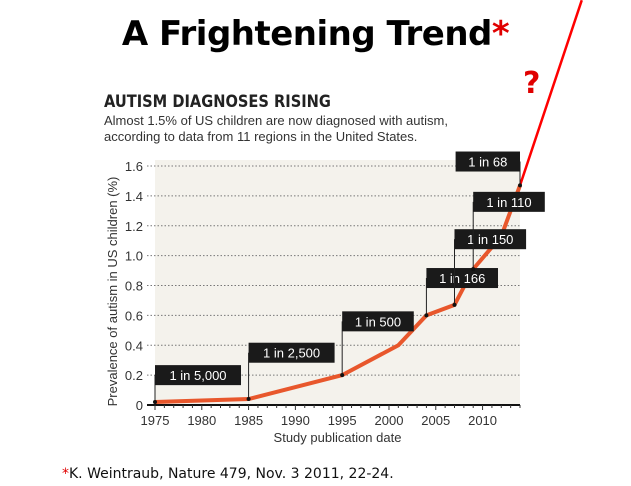 Image resolution: width=631 pixels, height=486 pixels. Describe the element at coordinates (217, 102) in the screenshot. I see `chart-title: AUTISM DIAGNOSES RISING` at that location.